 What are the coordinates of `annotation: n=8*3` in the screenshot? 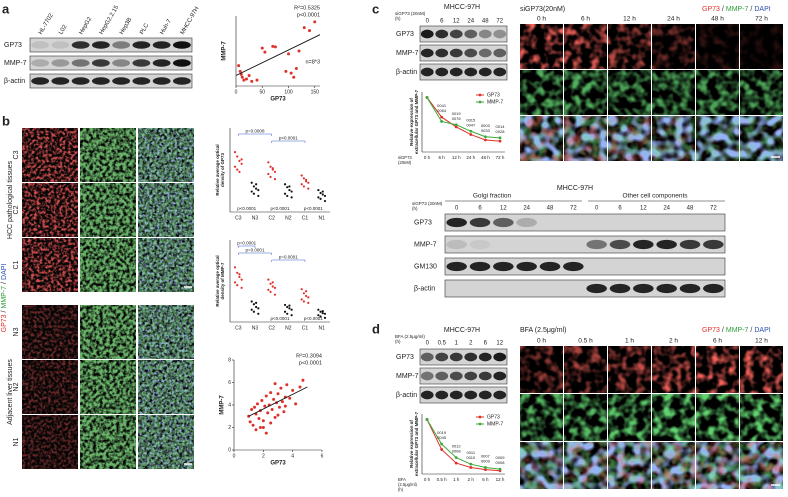 It's located at (312, 62).